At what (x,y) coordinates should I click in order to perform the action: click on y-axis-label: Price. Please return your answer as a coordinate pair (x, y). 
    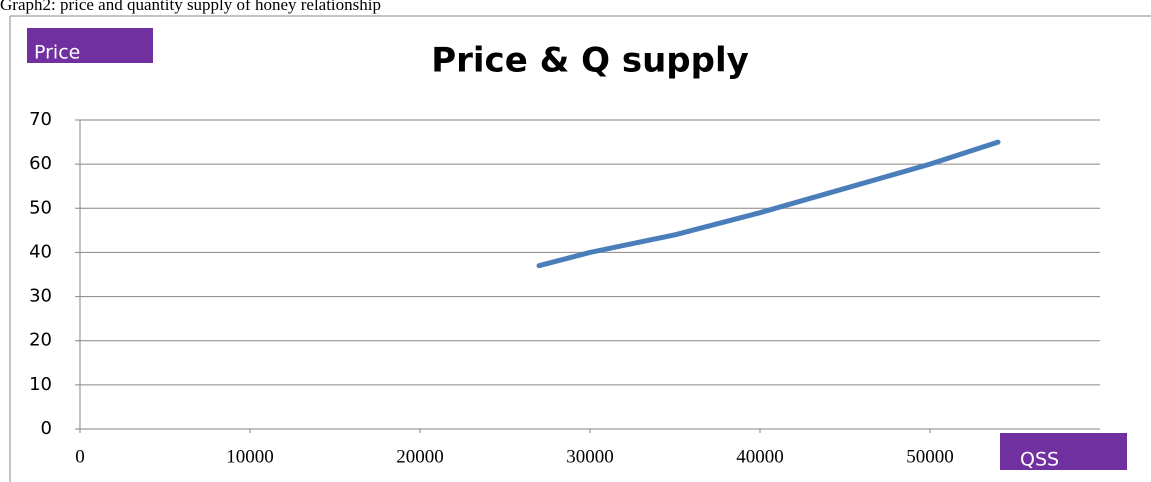
    Looking at the image, I should click on (57, 53).